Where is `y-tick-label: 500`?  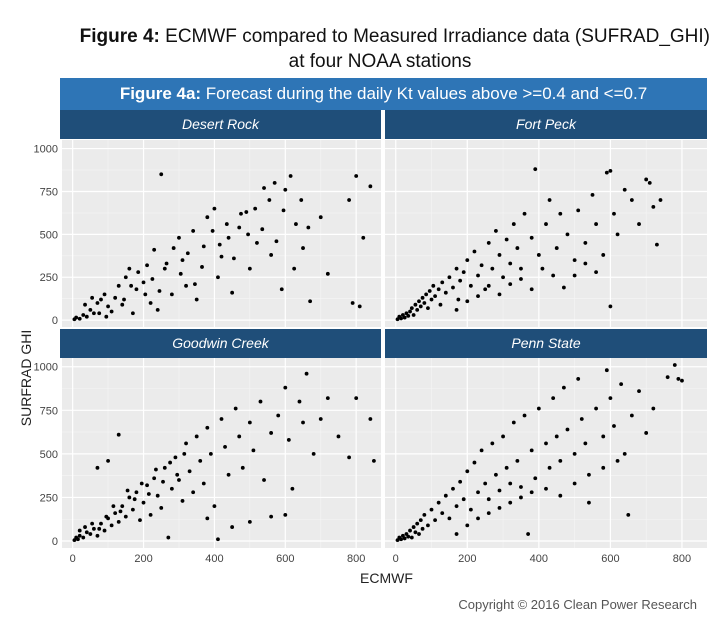
y-tick-label: 500 is located at coordinates (49, 455).